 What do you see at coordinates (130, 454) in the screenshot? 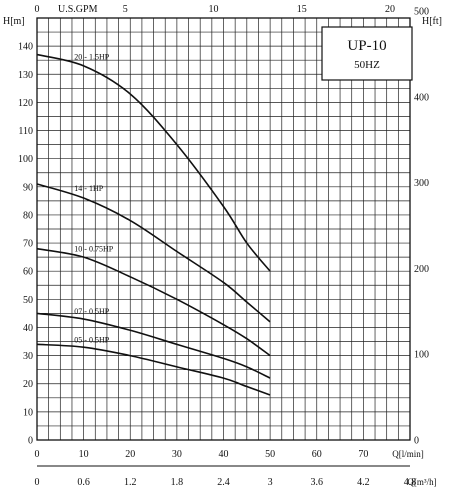
I see `x-bottom-lmin-tick-label: 20` at bounding box center [130, 454].